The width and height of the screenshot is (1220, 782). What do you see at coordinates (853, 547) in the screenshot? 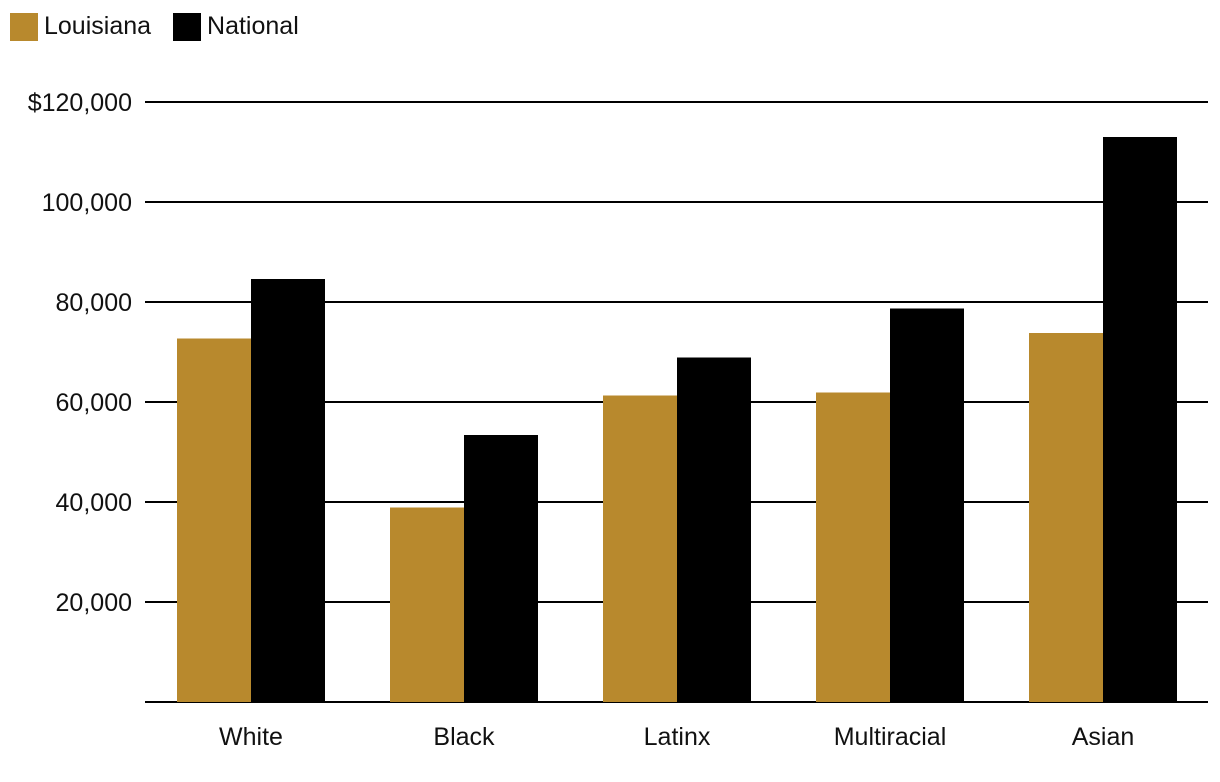
I see `bar-louisiana-multiracial` at bounding box center [853, 547].